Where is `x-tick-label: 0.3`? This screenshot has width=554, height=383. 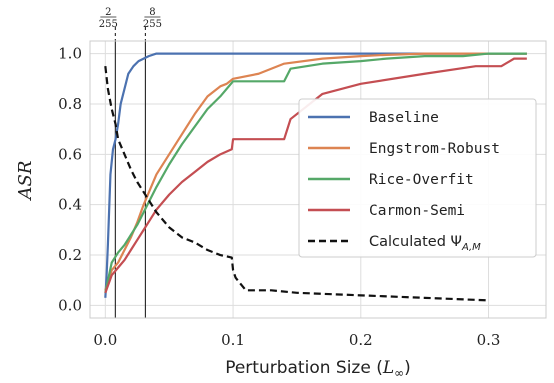
x-tick-label: 0.3 is located at coordinates (489, 340).